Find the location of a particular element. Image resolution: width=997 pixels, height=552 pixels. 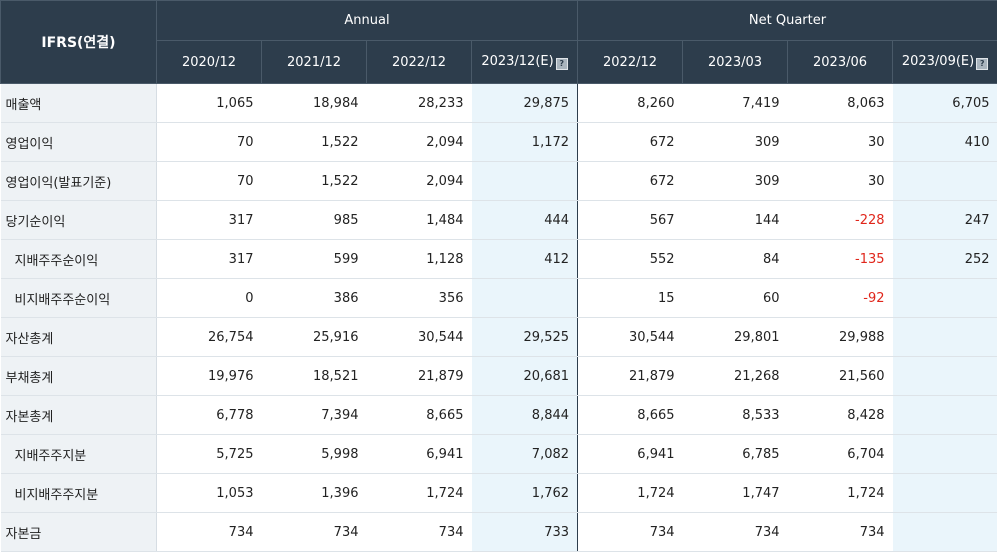

table-cell: -228 is located at coordinates (840, 220).